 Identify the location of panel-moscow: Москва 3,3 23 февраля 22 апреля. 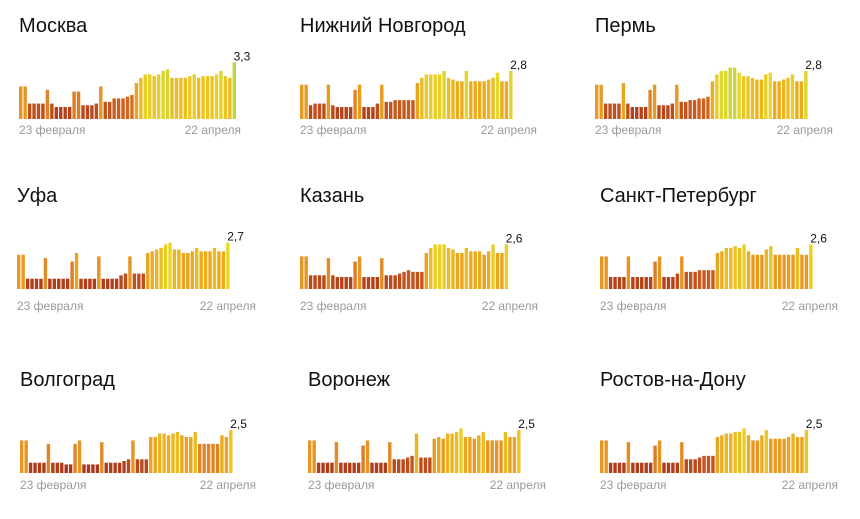
(149, 90).